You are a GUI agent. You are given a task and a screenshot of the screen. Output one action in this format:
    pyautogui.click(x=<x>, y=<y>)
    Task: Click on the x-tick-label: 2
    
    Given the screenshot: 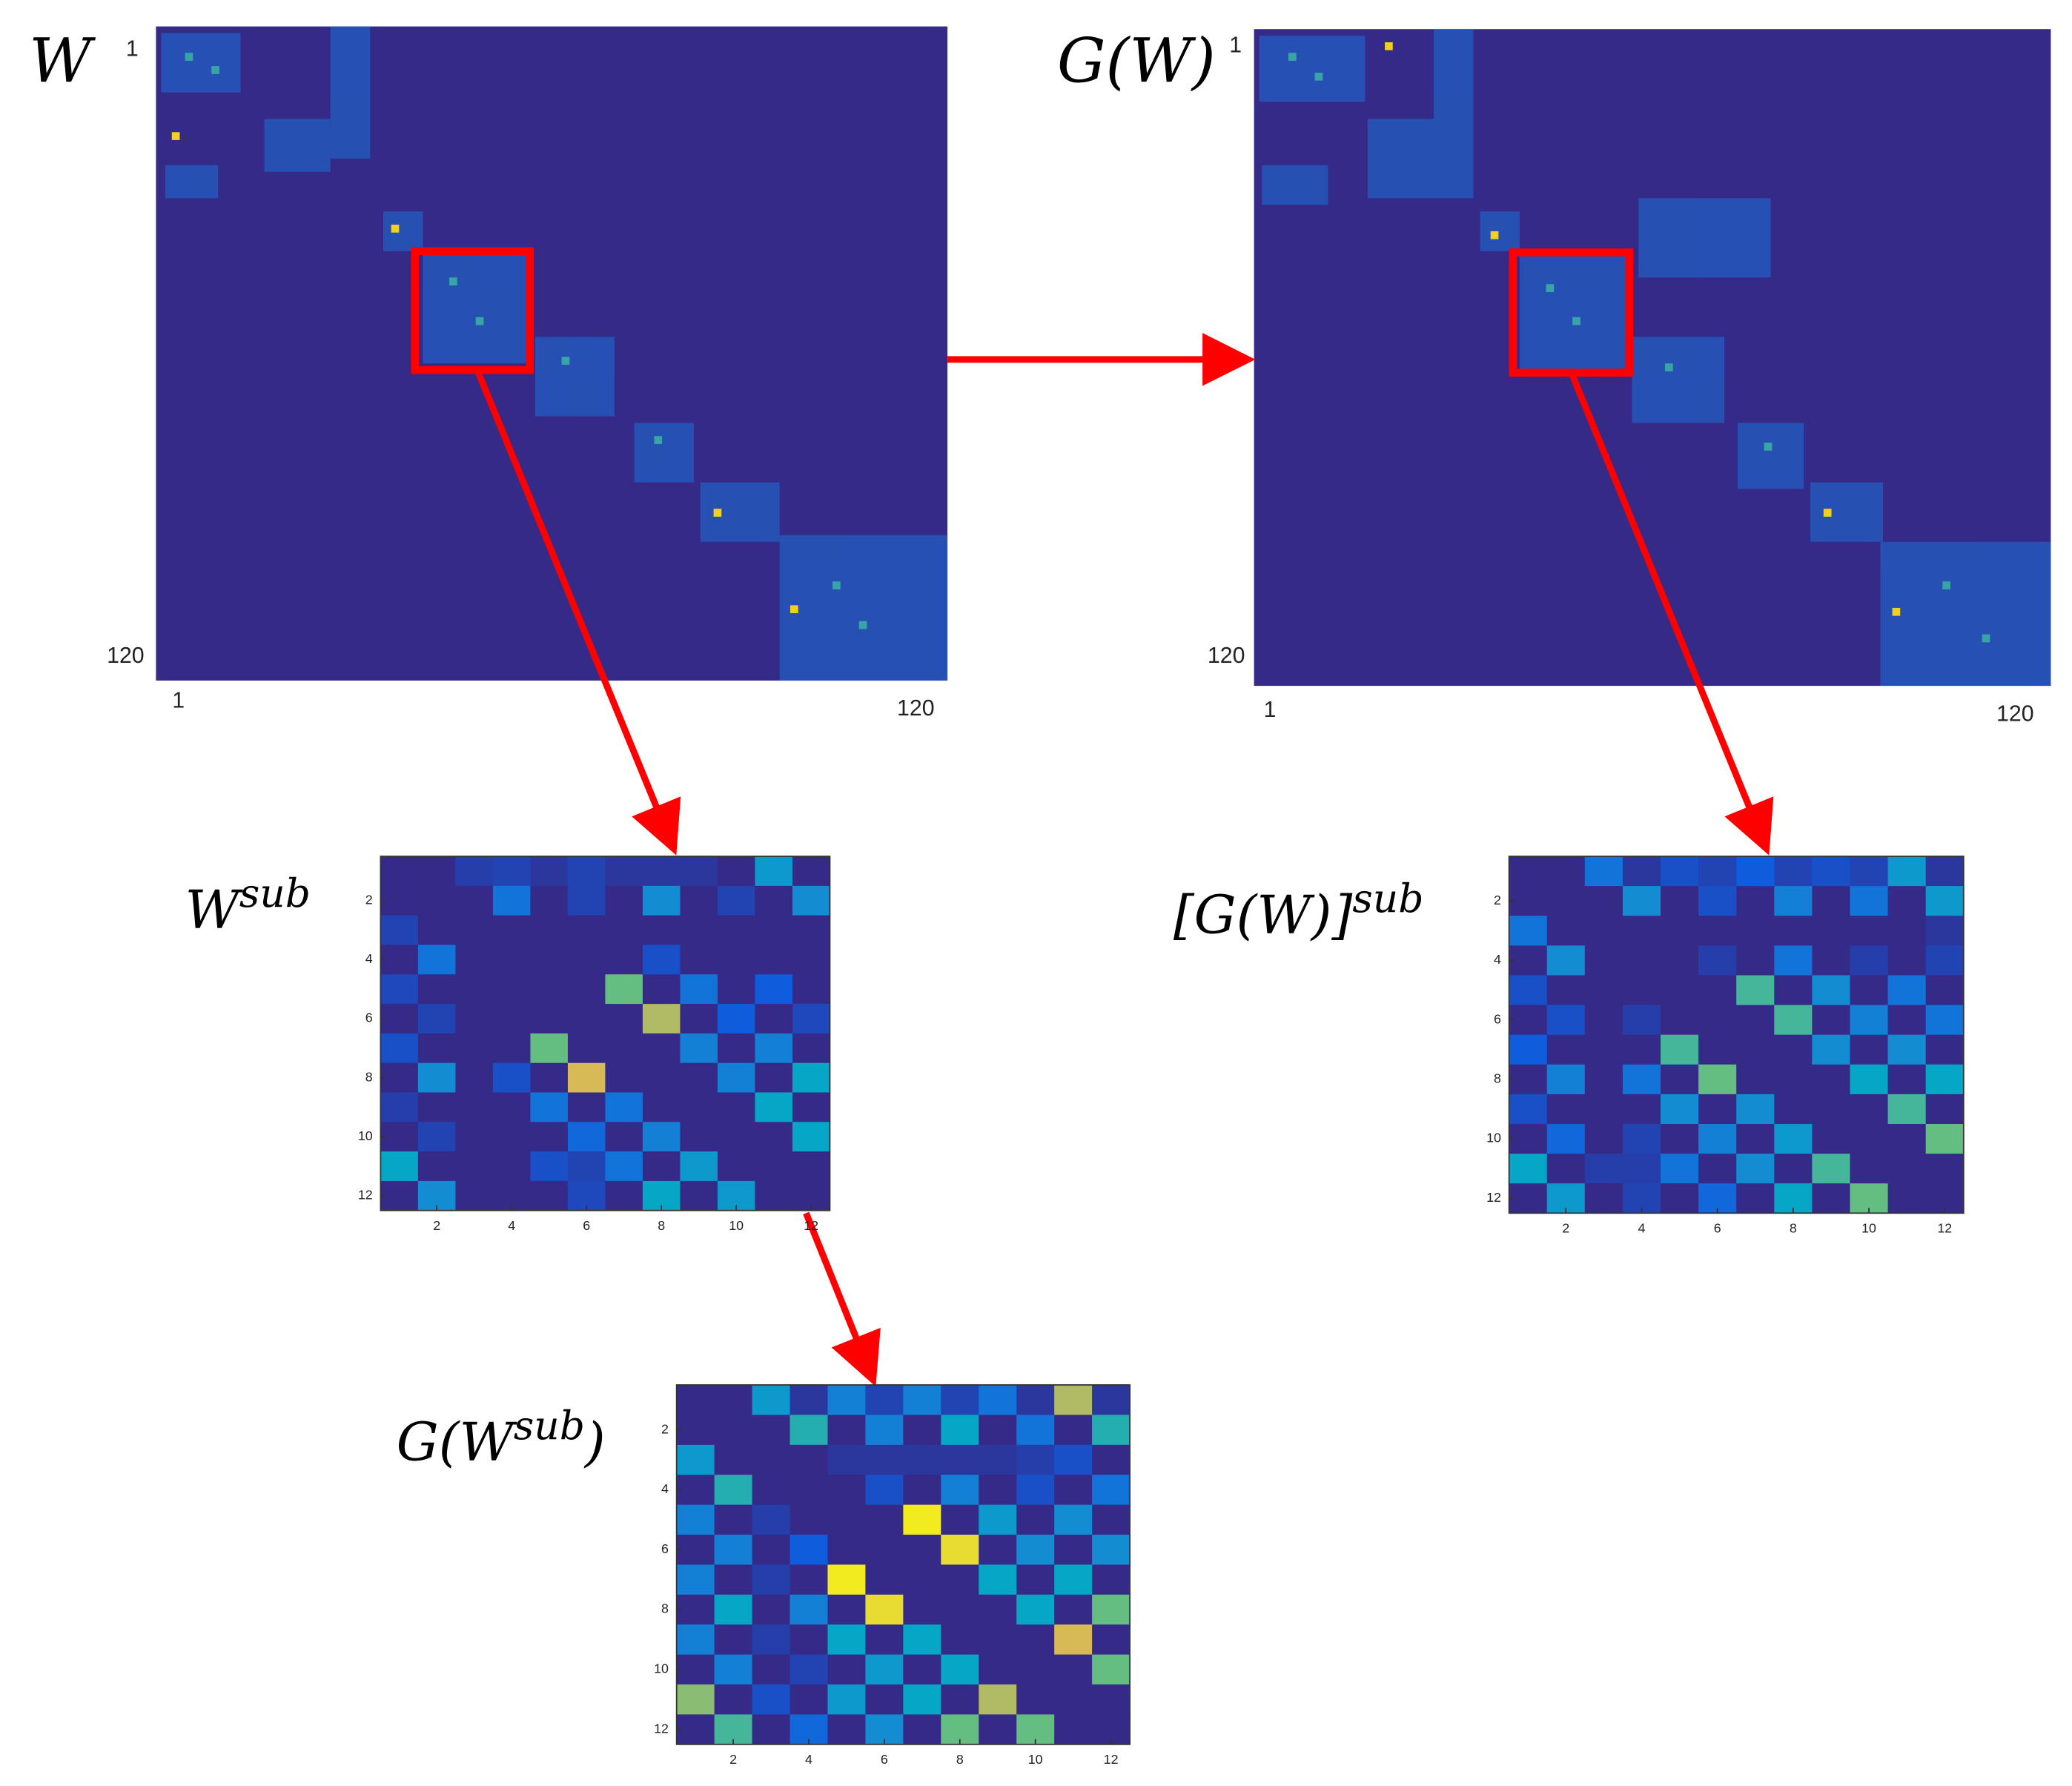 What is the action you would take?
    pyautogui.click(x=436, y=1226)
    